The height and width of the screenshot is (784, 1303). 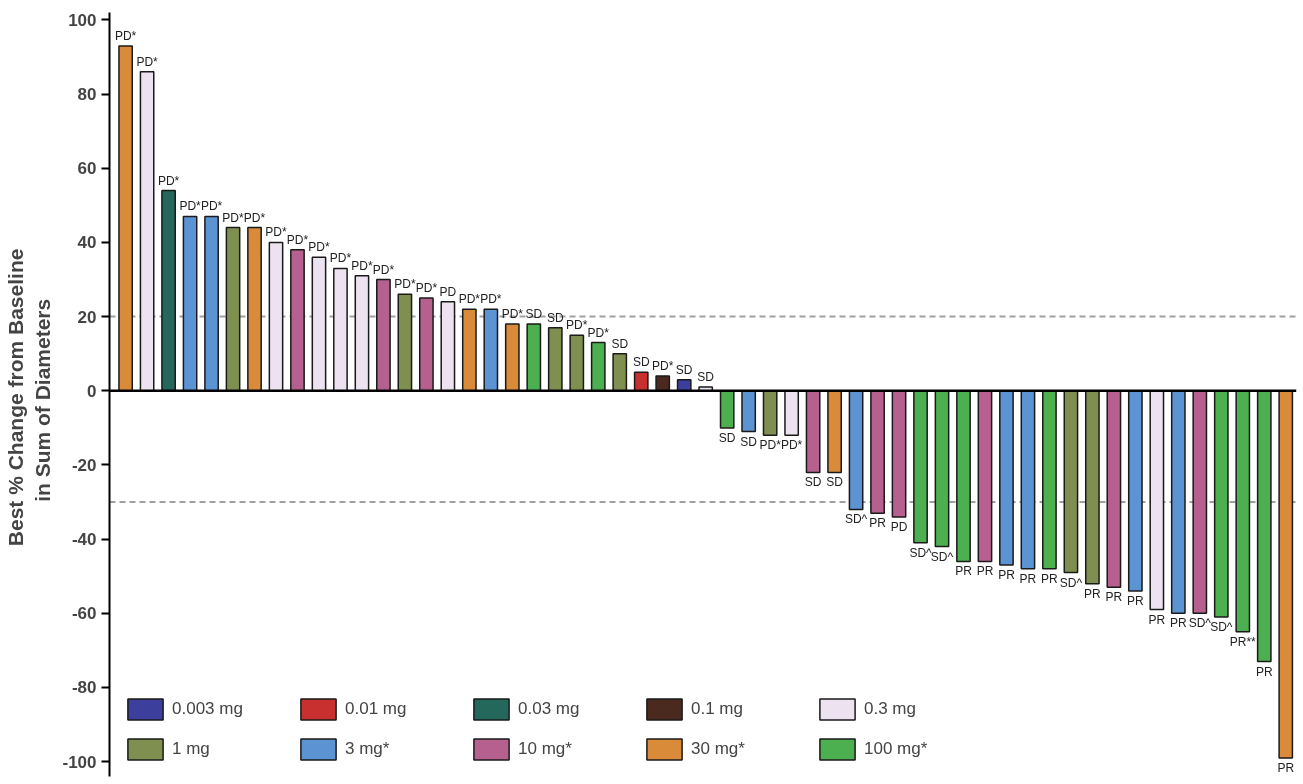 What do you see at coordinates (448, 291) in the screenshot?
I see `data-label: PD` at bounding box center [448, 291].